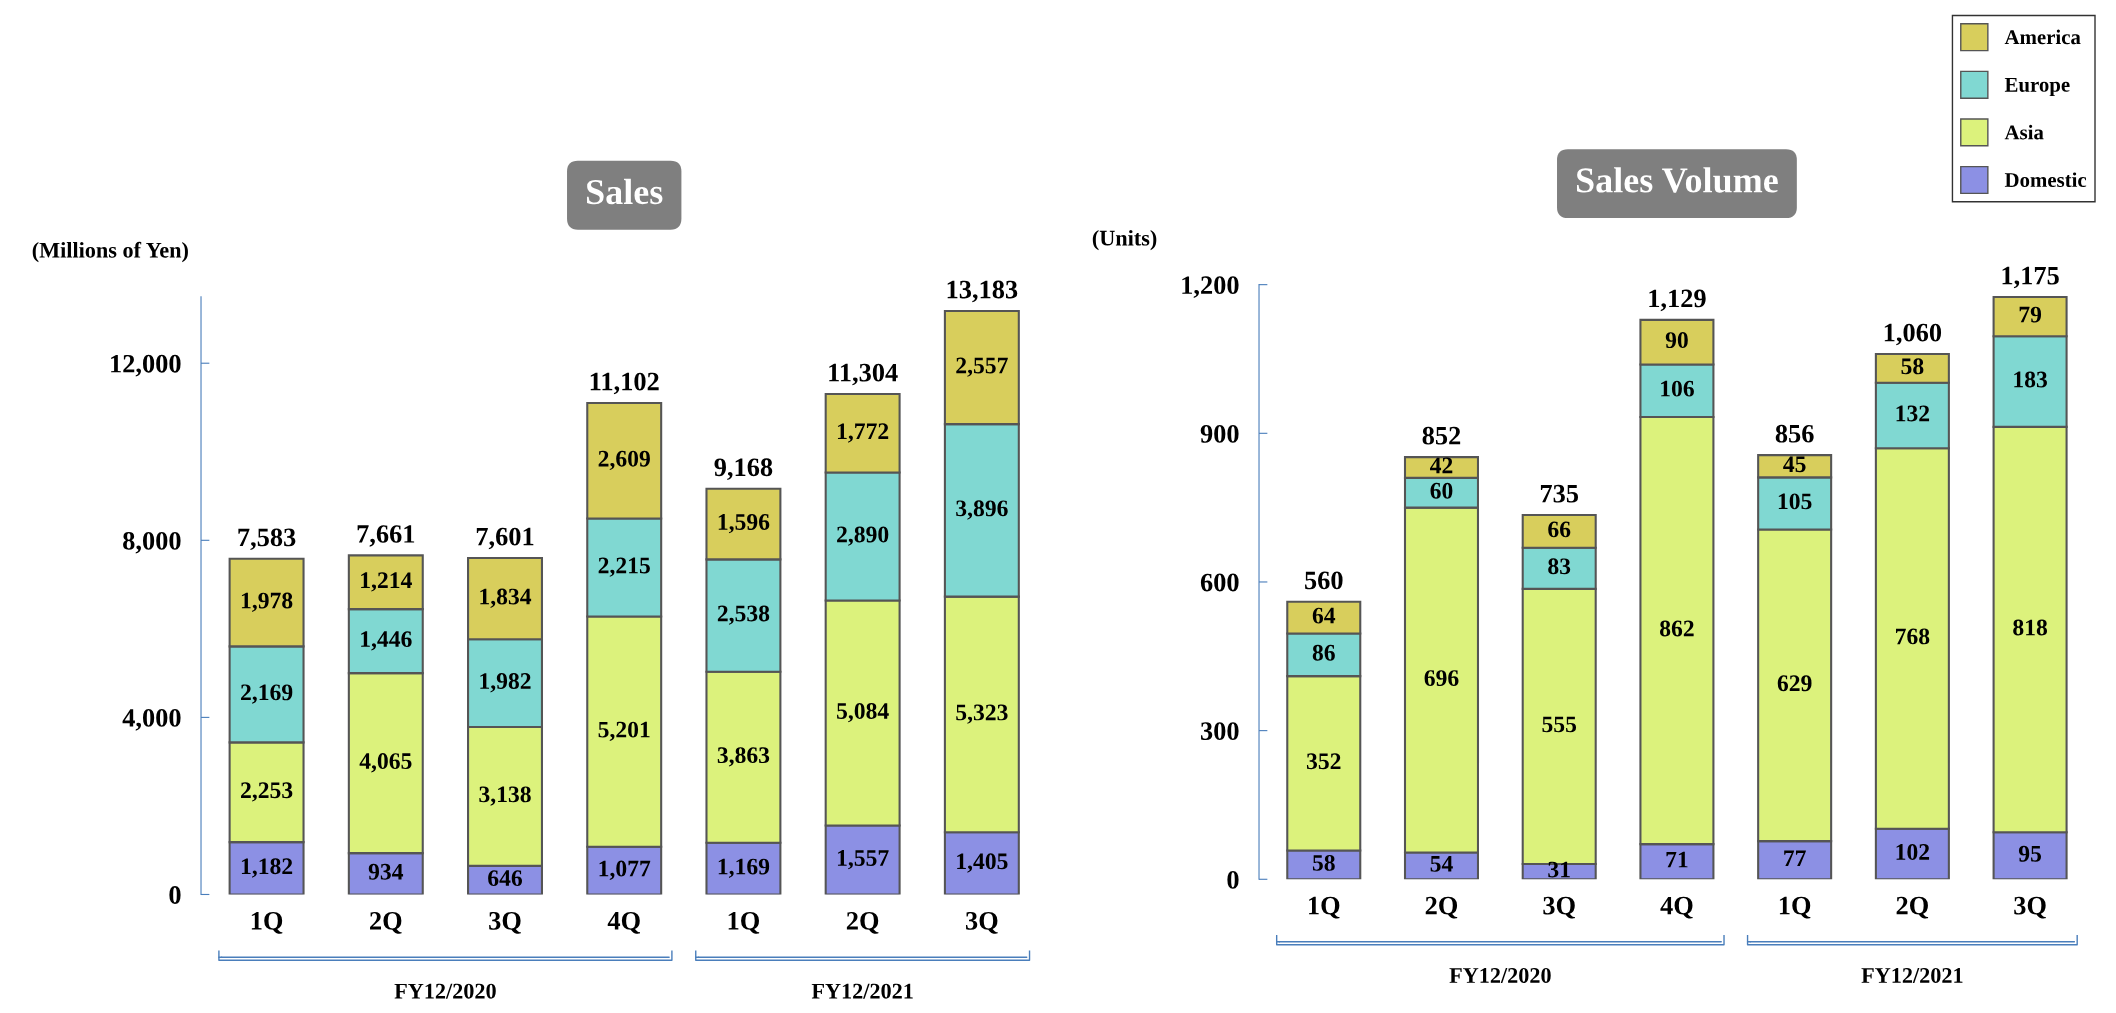 The height and width of the screenshot is (1013, 2116). I want to click on data-label: 105, so click(1795, 501).